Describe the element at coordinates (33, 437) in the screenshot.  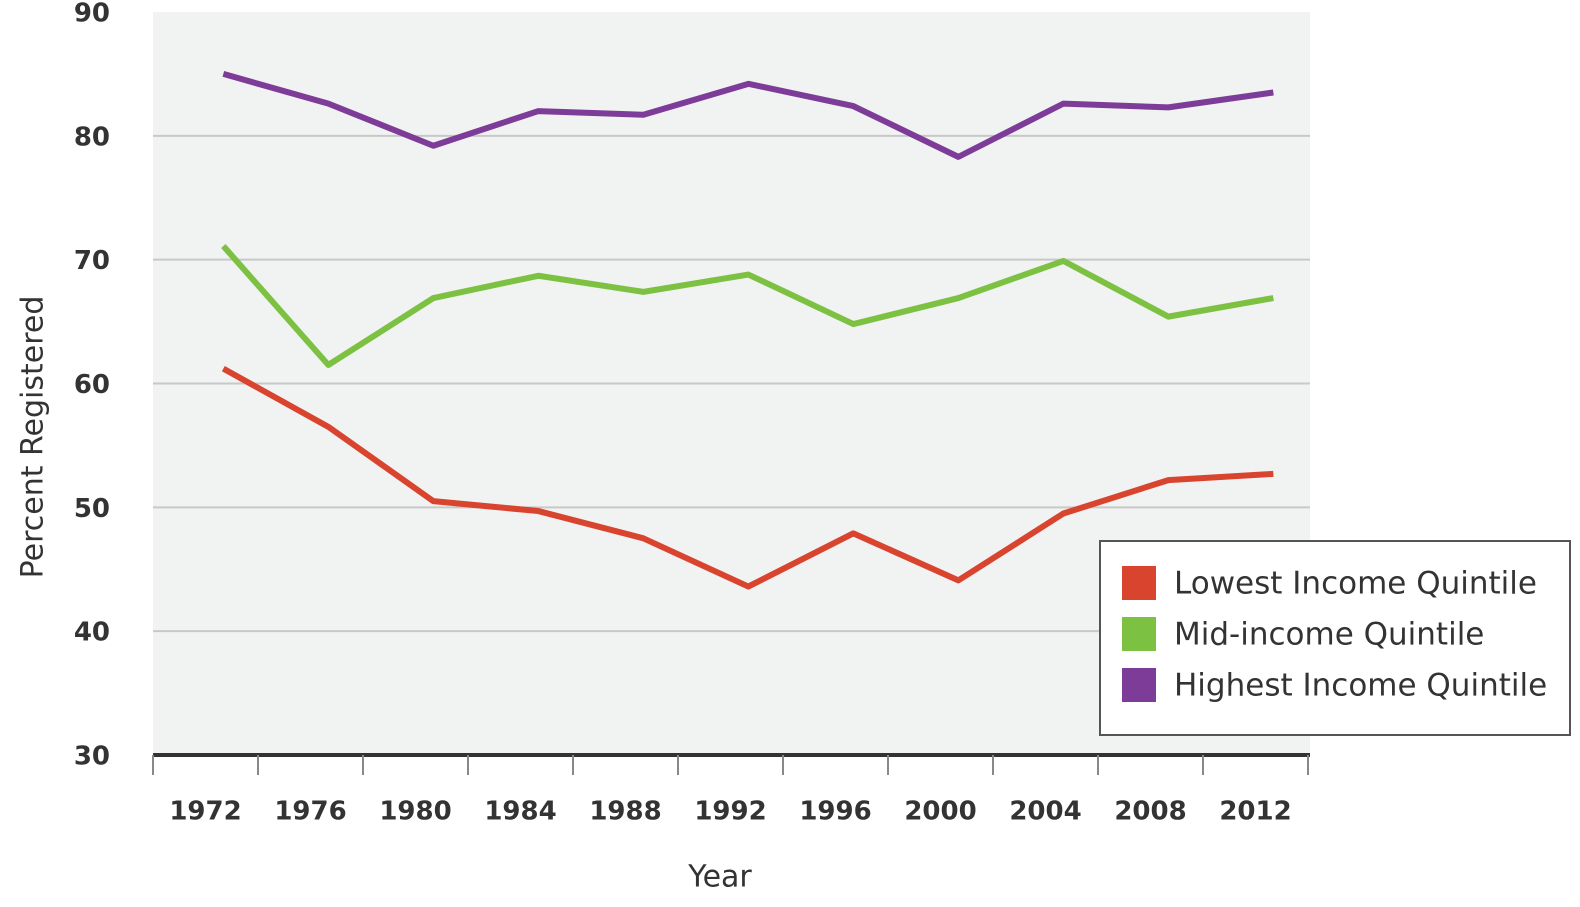
I see `y-axis-title: Percent Registered` at that location.